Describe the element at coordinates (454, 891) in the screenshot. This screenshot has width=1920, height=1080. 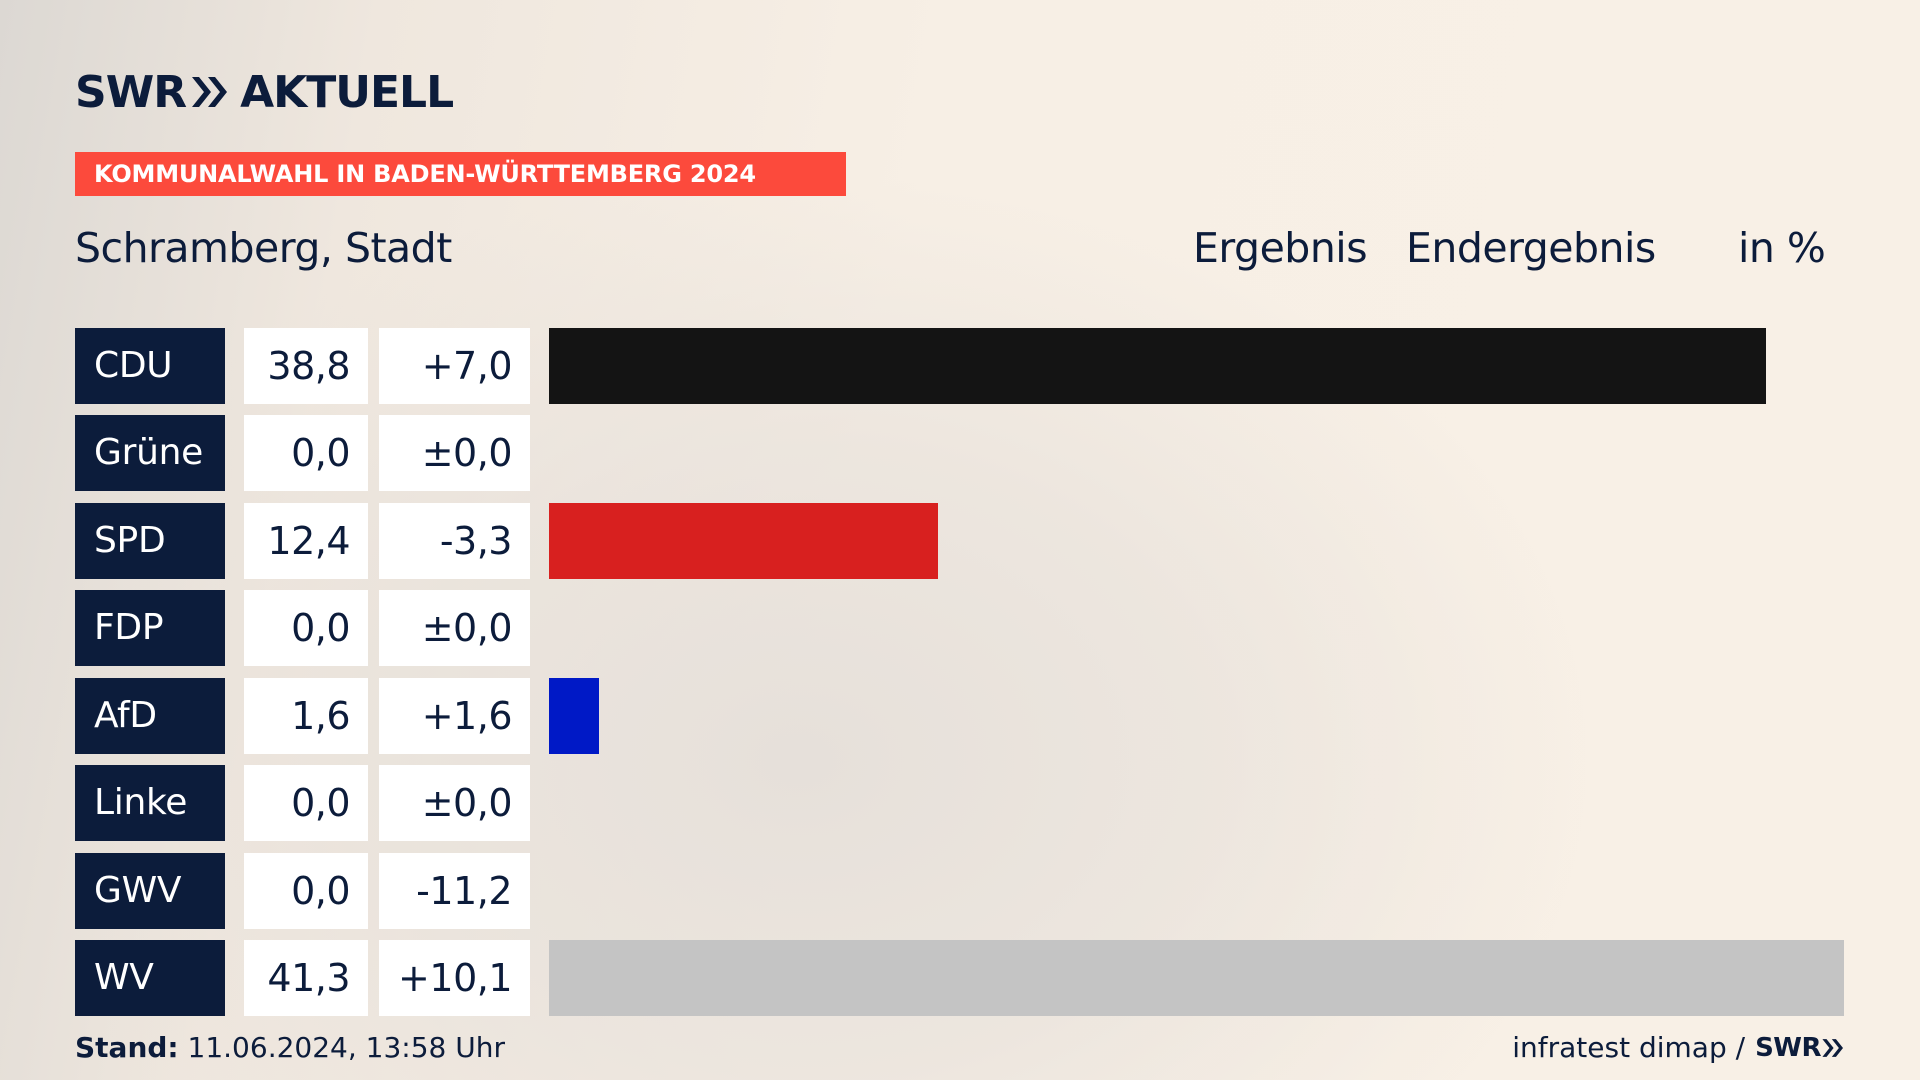
I see `vote-share-change: -11,2` at that location.